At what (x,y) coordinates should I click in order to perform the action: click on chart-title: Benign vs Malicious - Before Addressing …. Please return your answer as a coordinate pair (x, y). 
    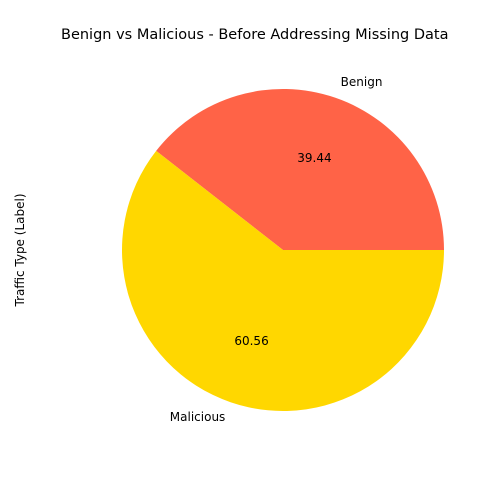
    Looking at the image, I should click on (254, 35).